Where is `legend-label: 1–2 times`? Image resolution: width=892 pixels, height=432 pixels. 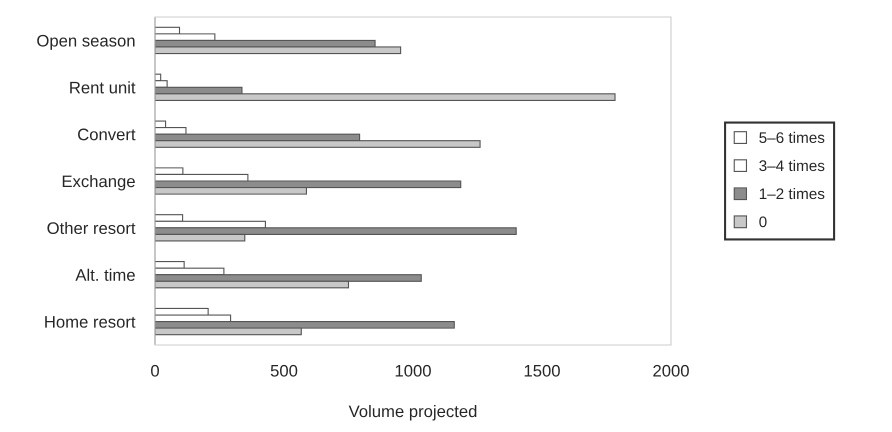 legend-label: 1–2 times is located at coordinates (792, 194).